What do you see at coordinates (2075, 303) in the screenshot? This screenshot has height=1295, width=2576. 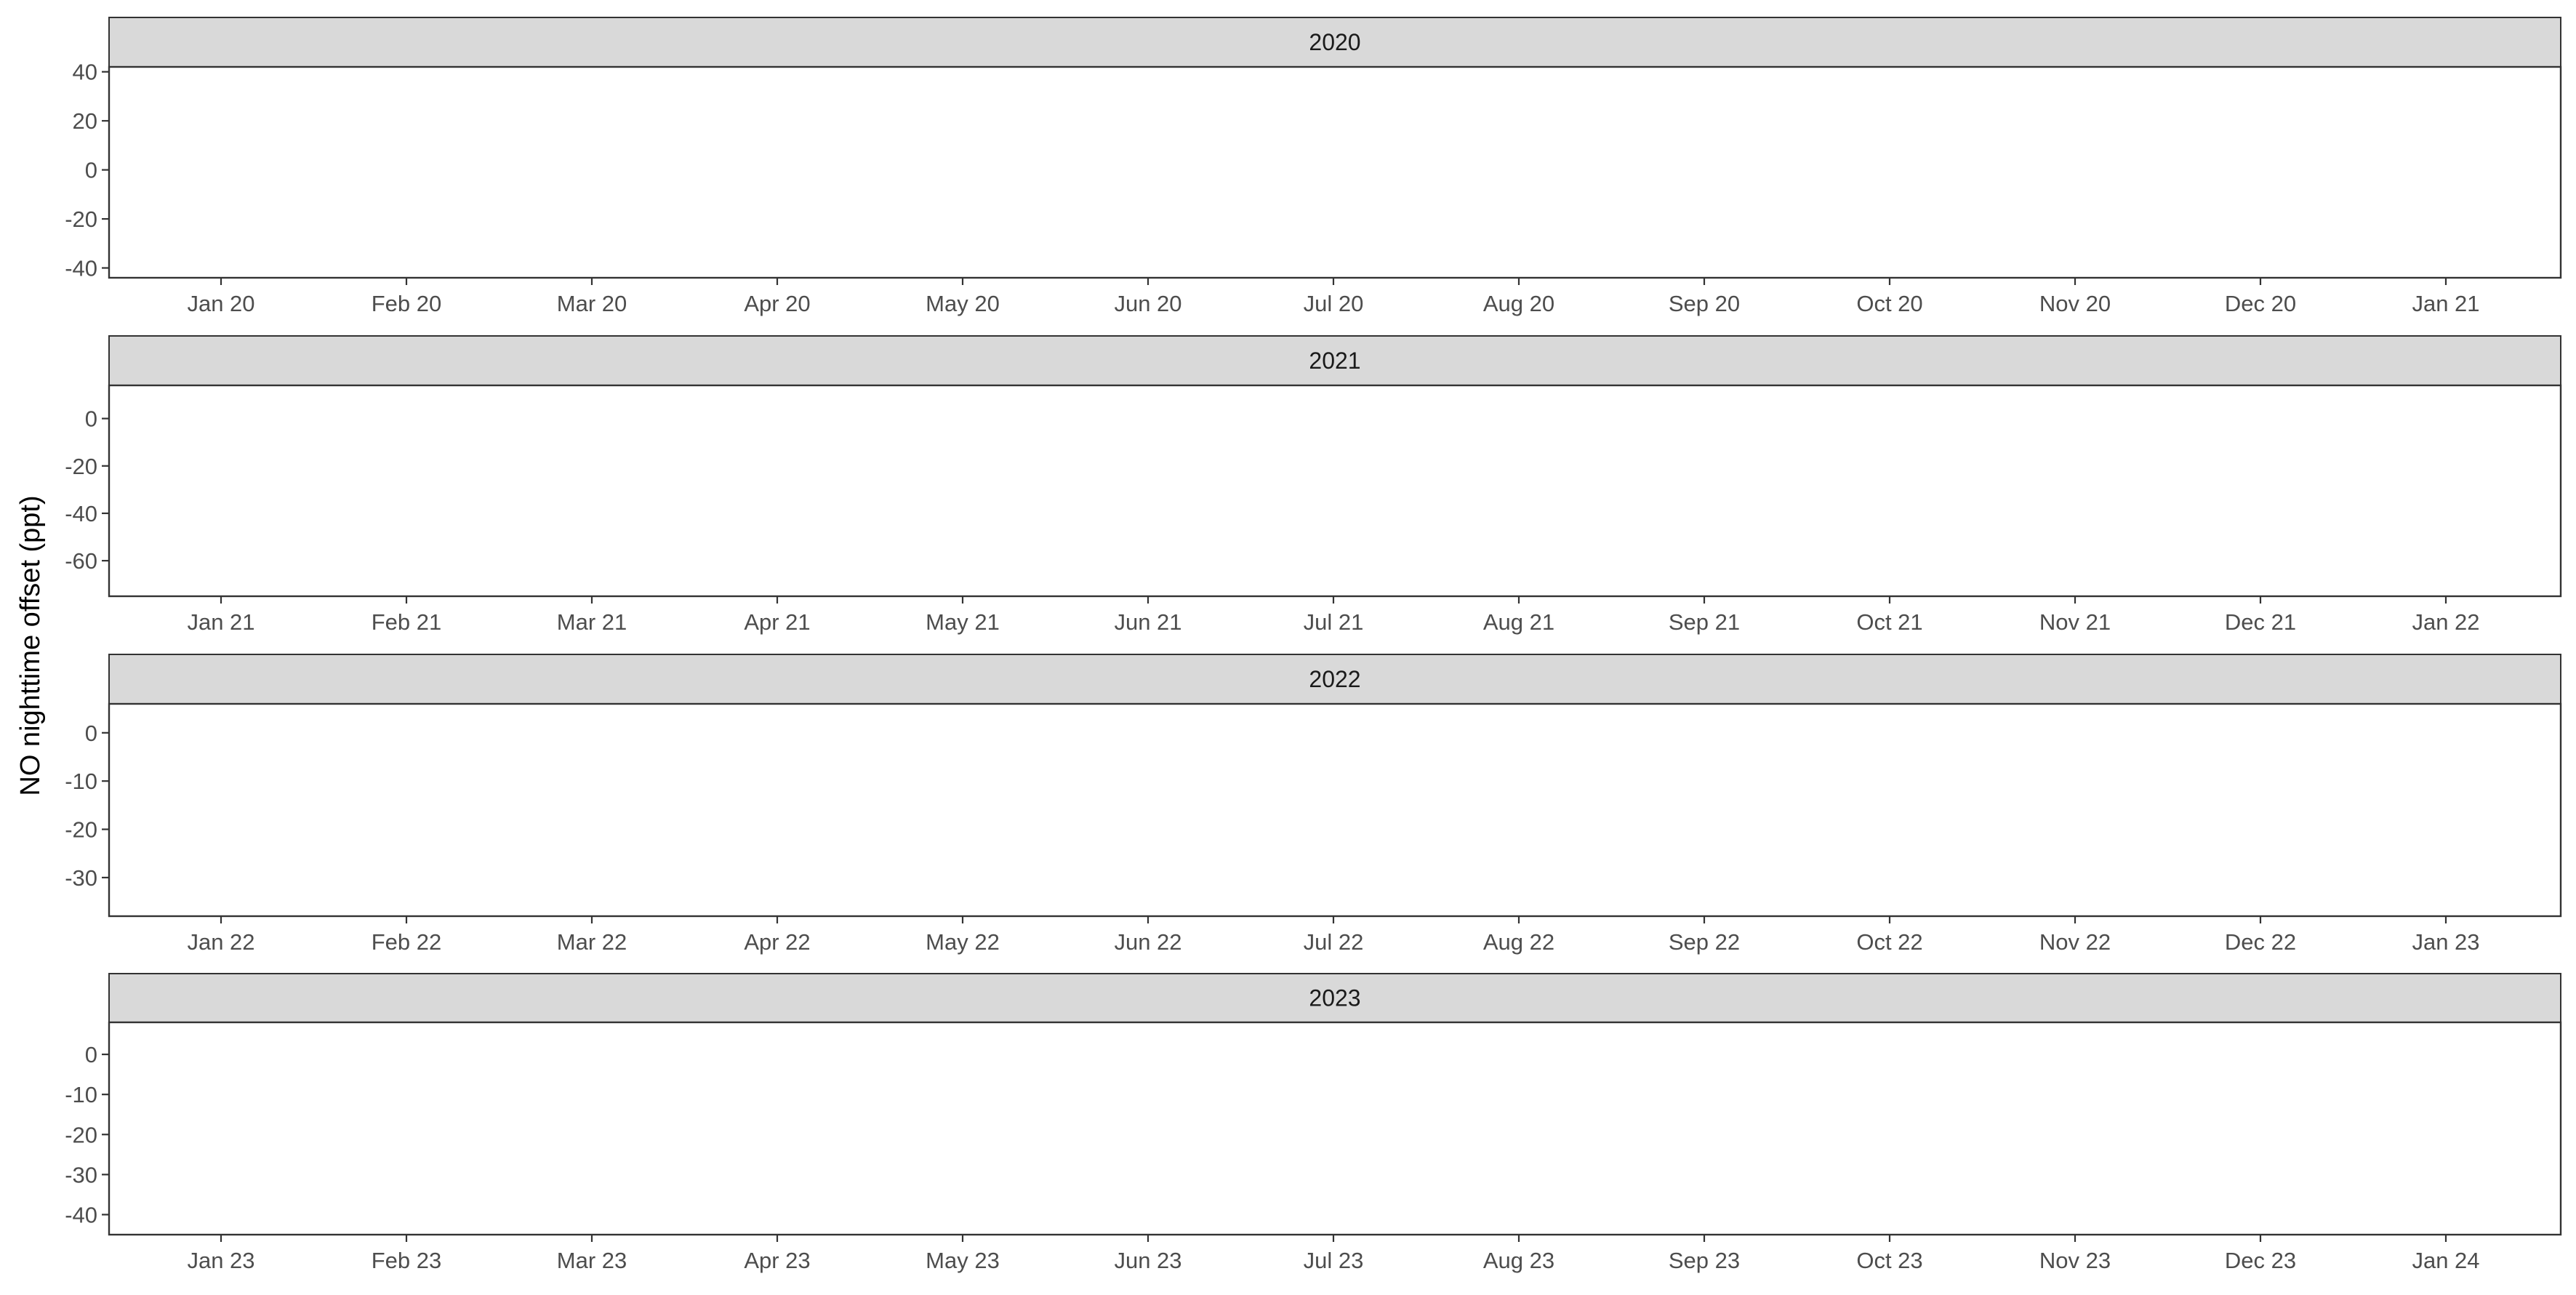 I see `x-tick-label: Nov 20` at bounding box center [2075, 303].